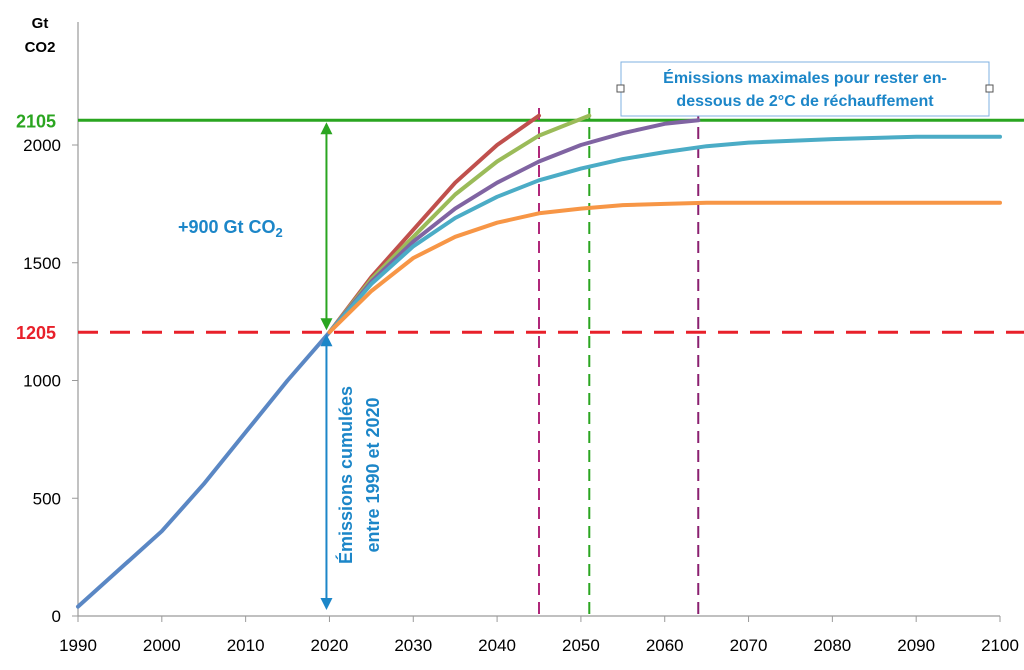 This screenshot has width=1024, height=670. Describe the element at coordinates (373, 474) in the screenshot. I see `cumulative-annotation-line2: entre 1990 et 2020` at that location.